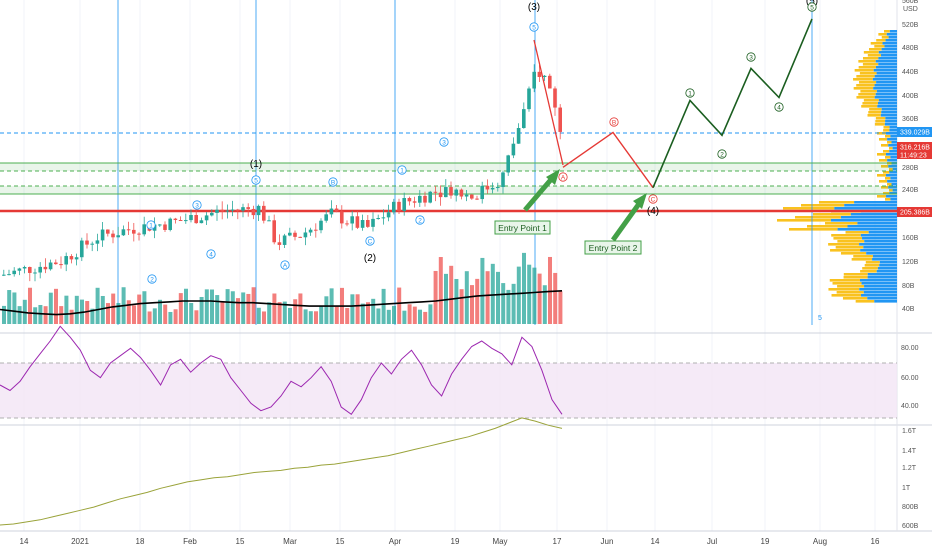  Describe the element at coordinates (211, 254) in the screenshot. I see `wave-circle-c4` at that location.